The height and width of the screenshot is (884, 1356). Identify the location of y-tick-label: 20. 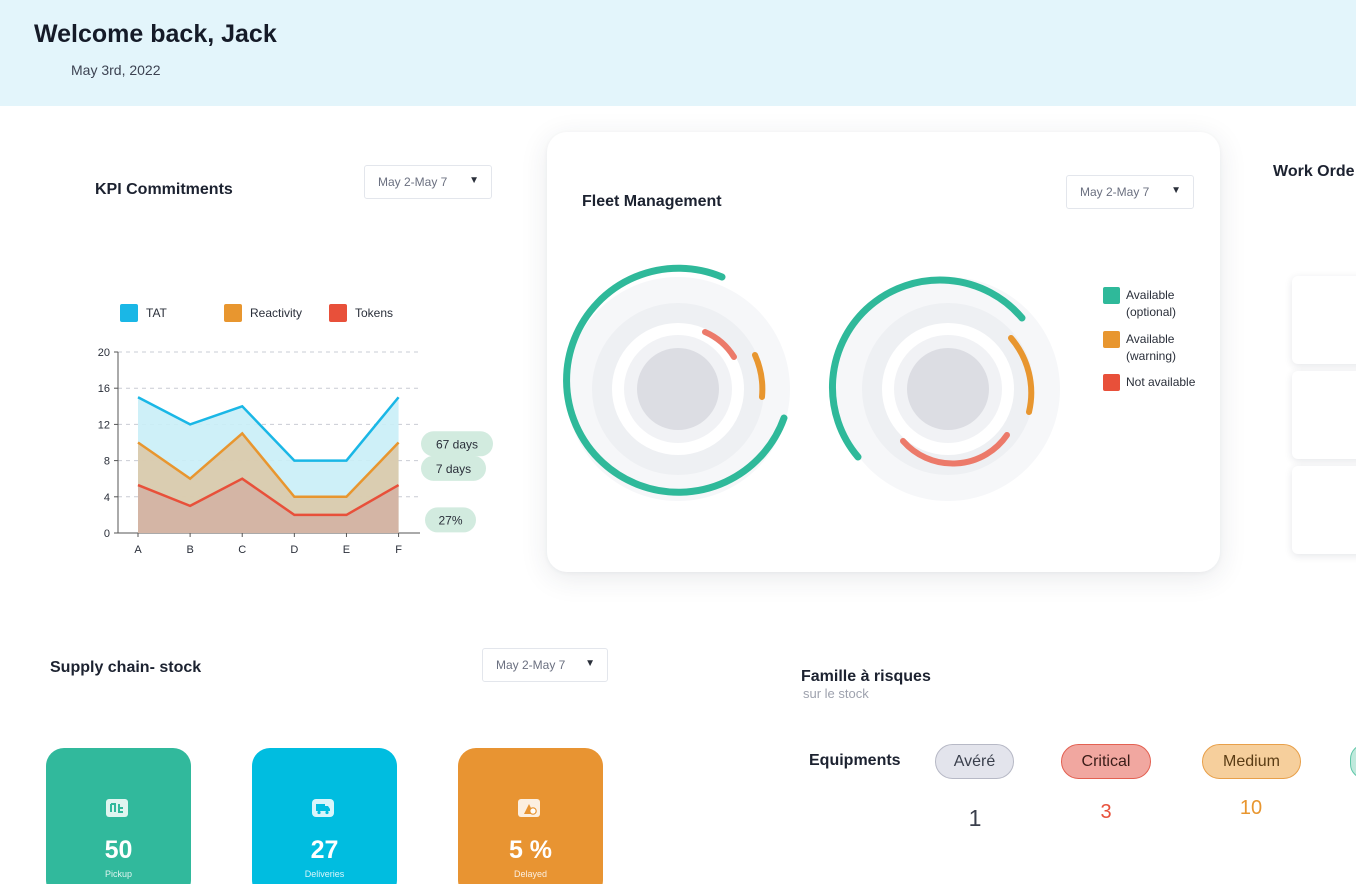
(104, 353).